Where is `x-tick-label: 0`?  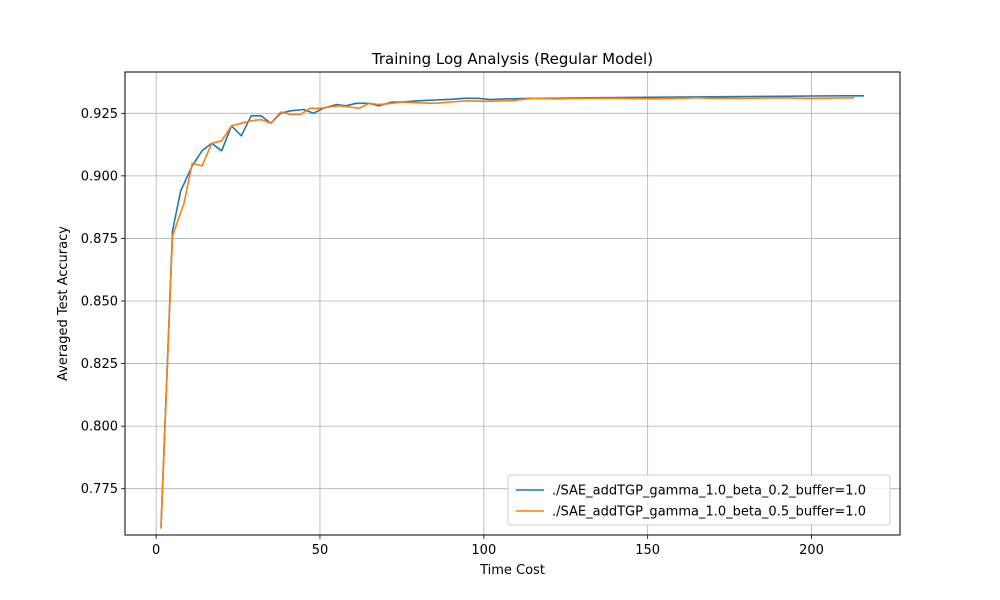
x-tick-label: 0 is located at coordinates (156, 550).